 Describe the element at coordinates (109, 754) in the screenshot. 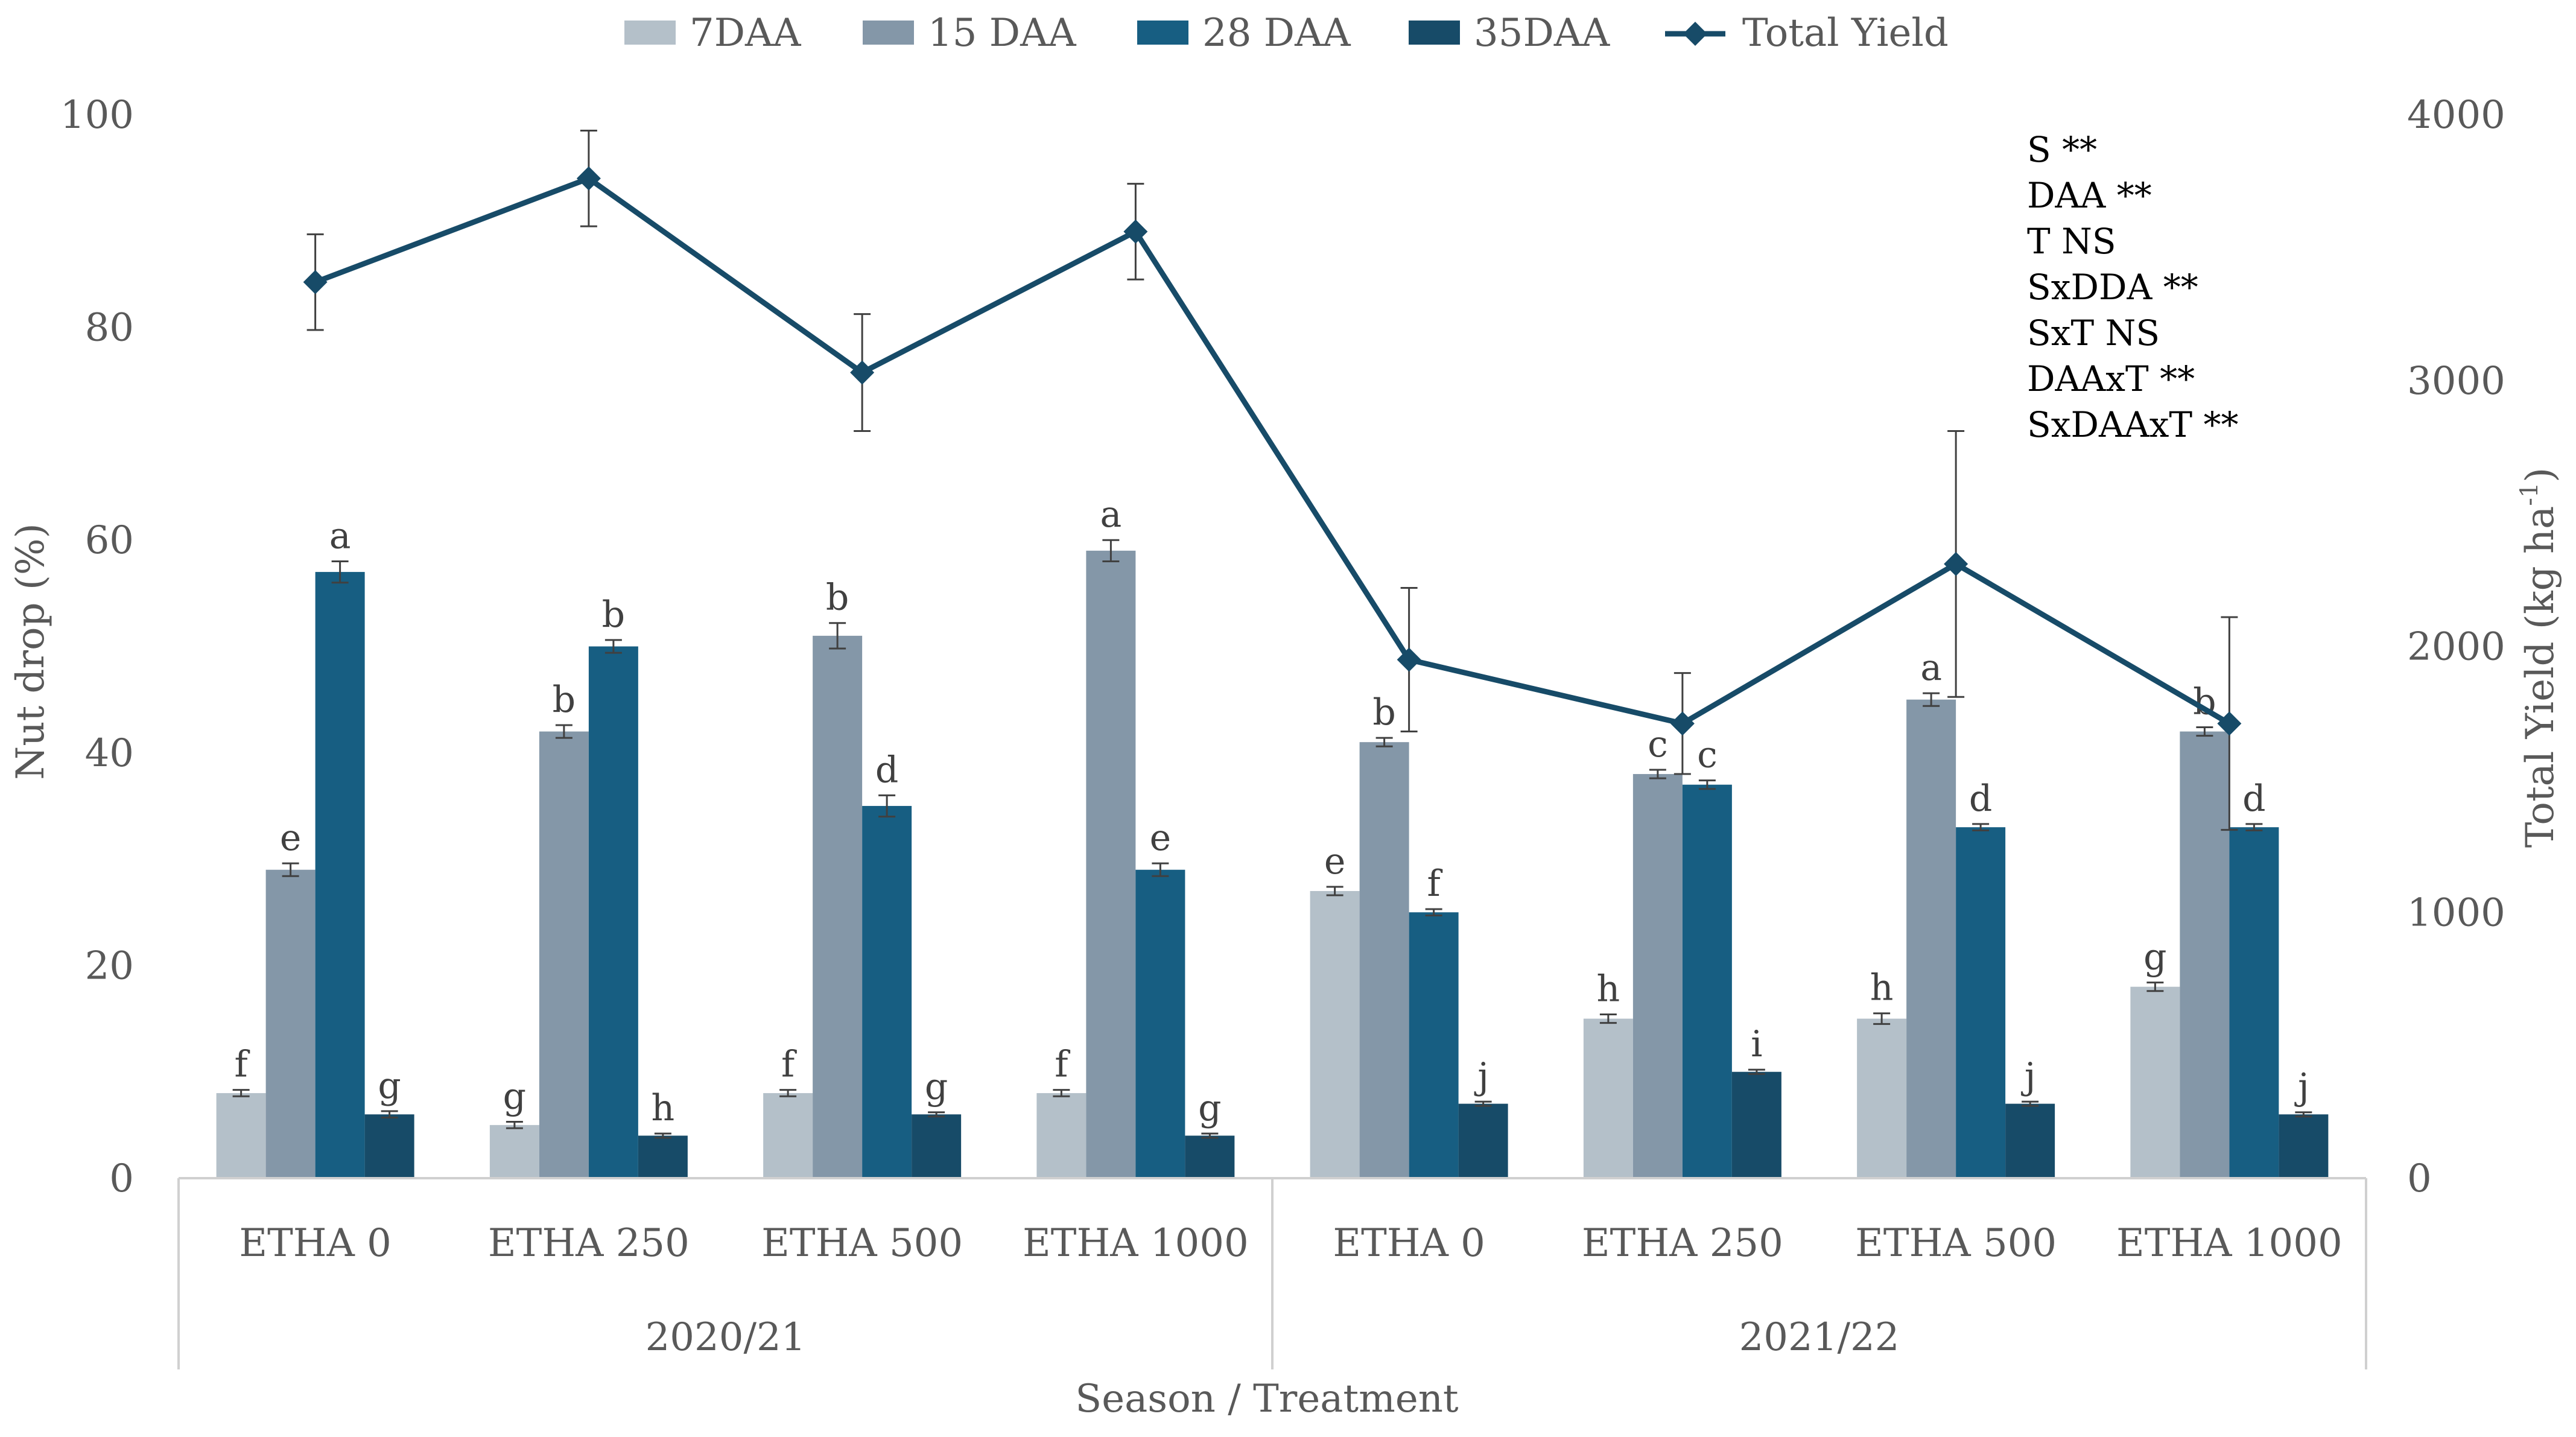

I see `left-tick-label: 40` at that location.